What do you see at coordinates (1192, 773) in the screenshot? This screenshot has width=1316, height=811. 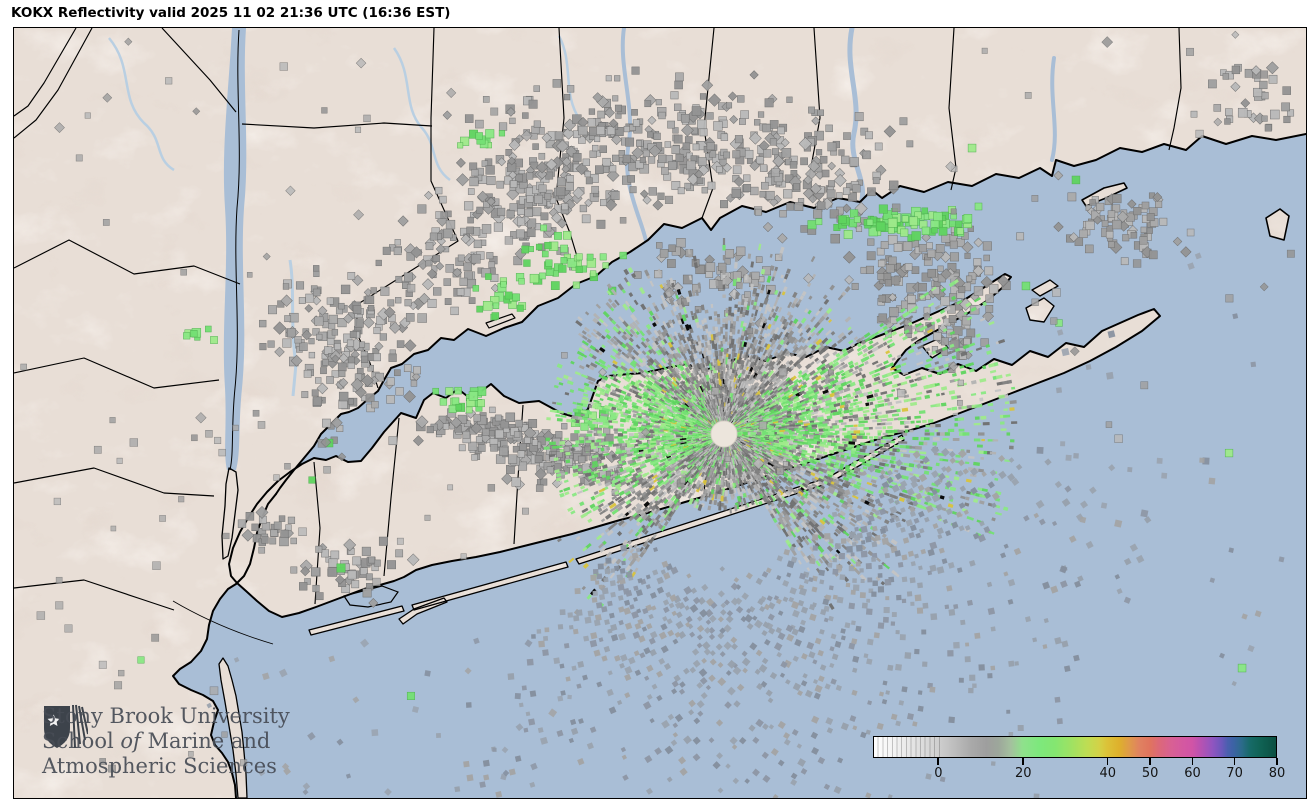 I see `colorbar-tick-label: 60` at bounding box center [1192, 773].